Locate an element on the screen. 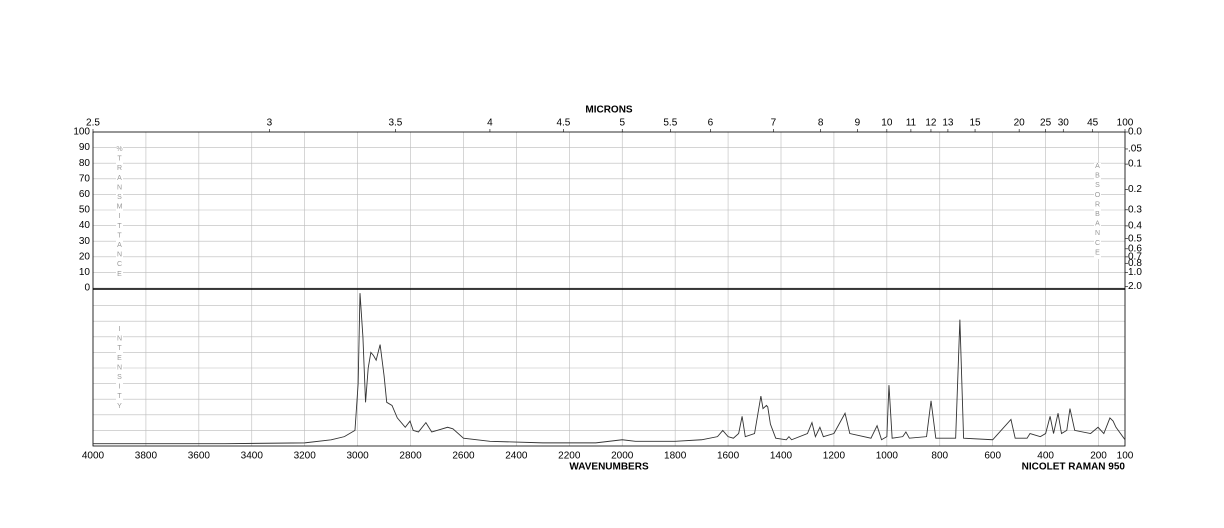  top-tick-label: 100 is located at coordinates (1125, 123).